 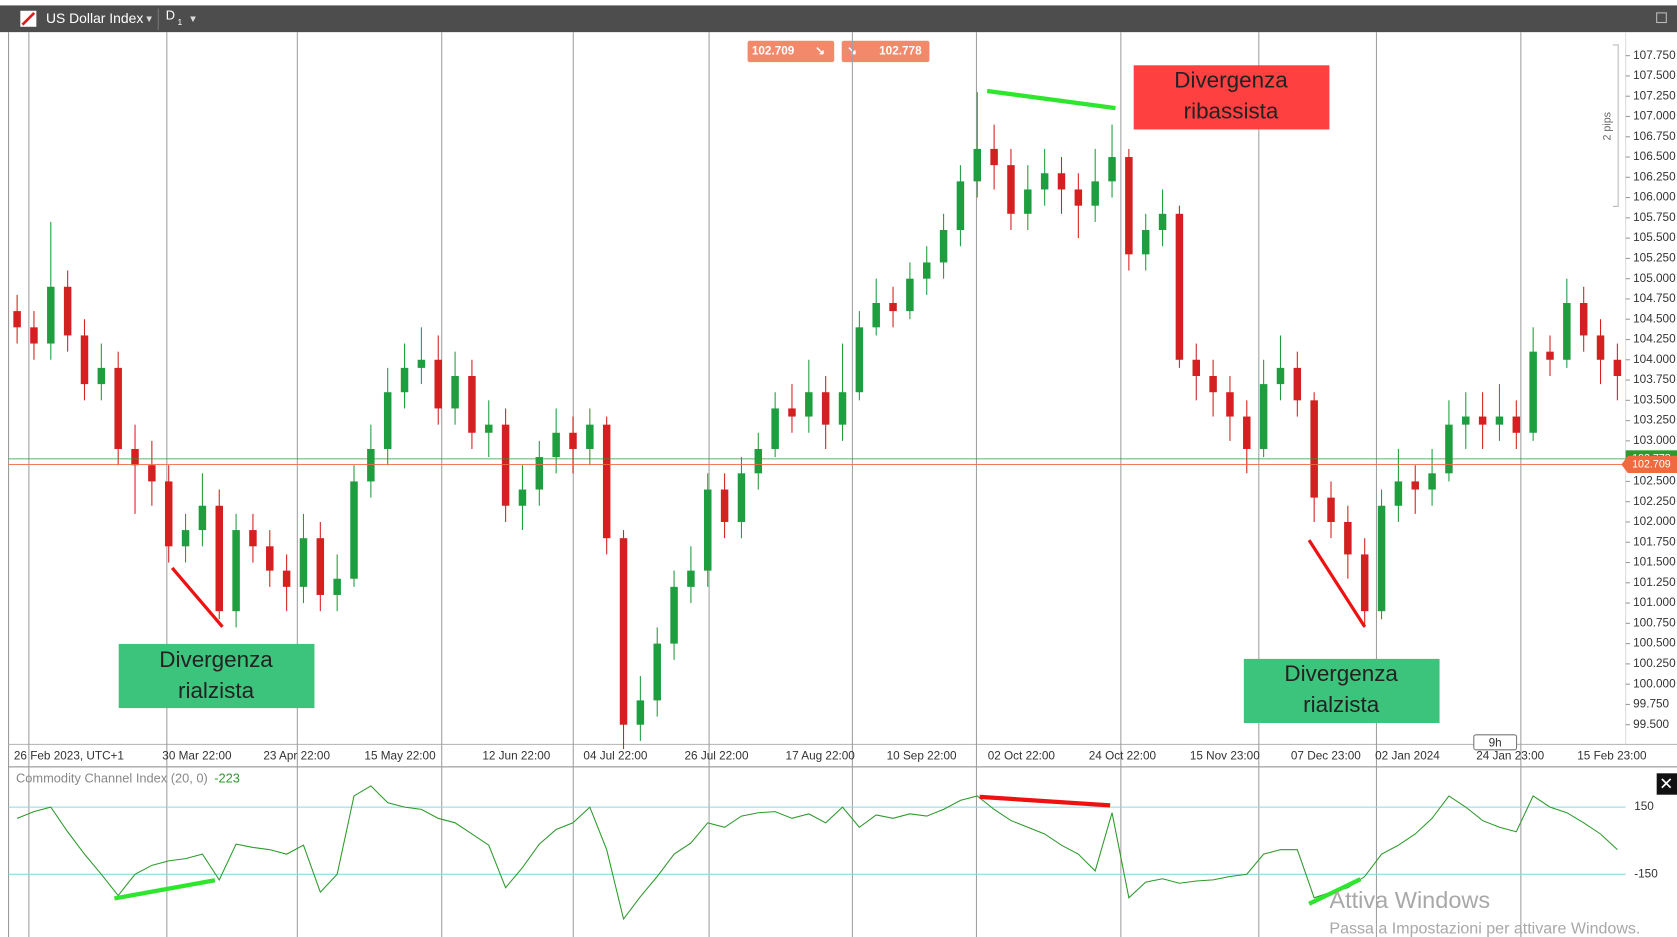 What do you see at coordinates (1646, 873) in the screenshot?
I see `y-tick-label: -150` at bounding box center [1646, 873].